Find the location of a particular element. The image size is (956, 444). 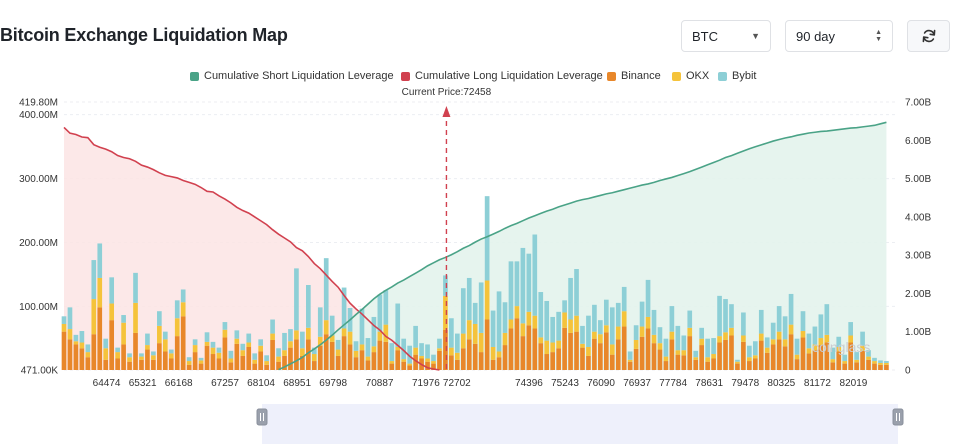

caret-down-icon: ▼ is located at coordinates (755, 36).